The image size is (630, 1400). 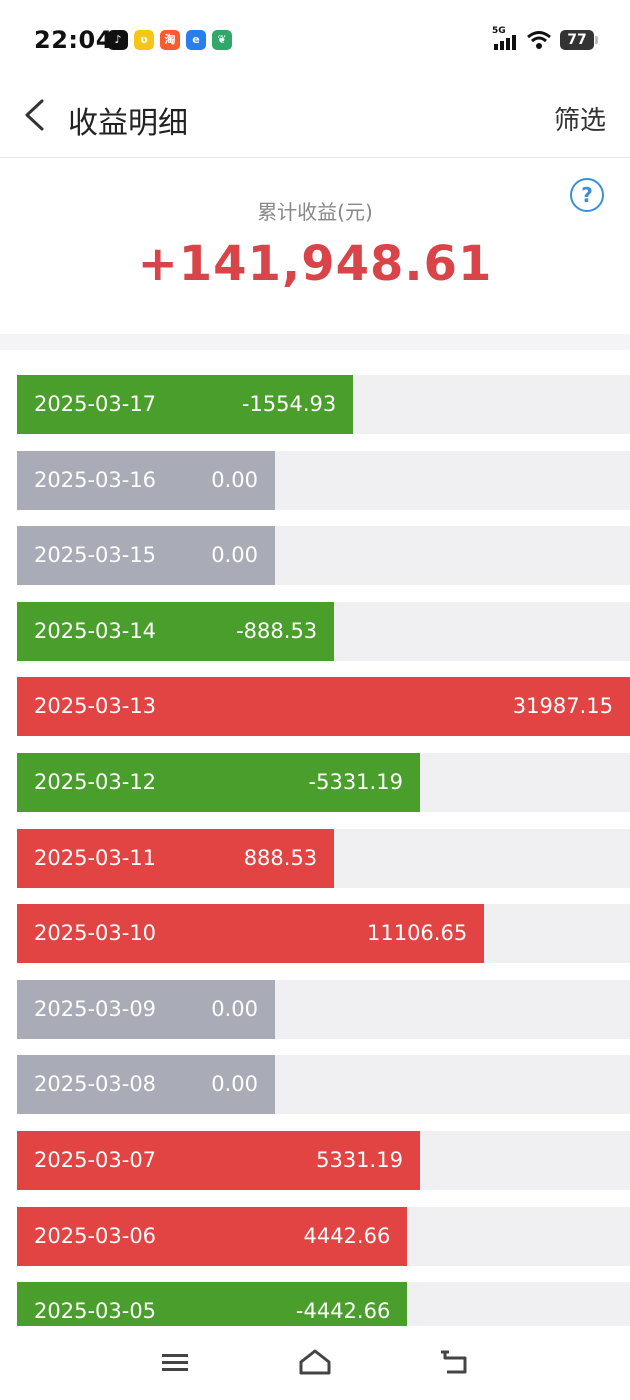 What do you see at coordinates (95, 1311) in the screenshot?
I see `earnings-date: 2025-03-05` at bounding box center [95, 1311].